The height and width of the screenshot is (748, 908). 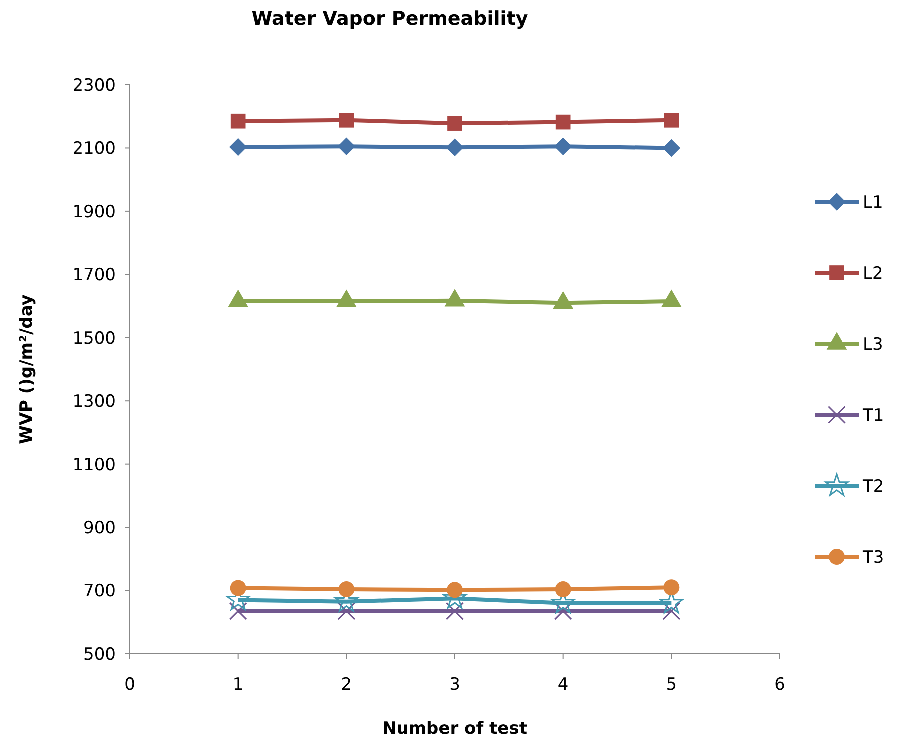 What do you see at coordinates (94, 338) in the screenshot?
I see `y-tick-label: 1500` at bounding box center [94, 338].